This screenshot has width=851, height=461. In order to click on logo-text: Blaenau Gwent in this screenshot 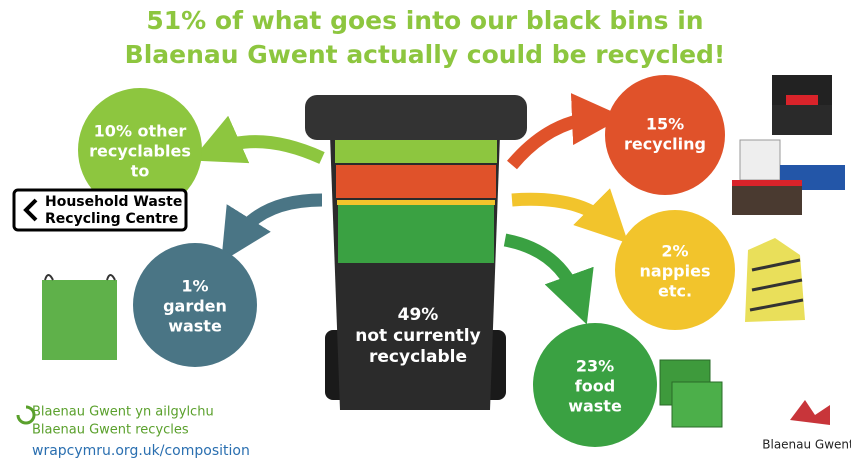, I will do `click(806, 445)`.